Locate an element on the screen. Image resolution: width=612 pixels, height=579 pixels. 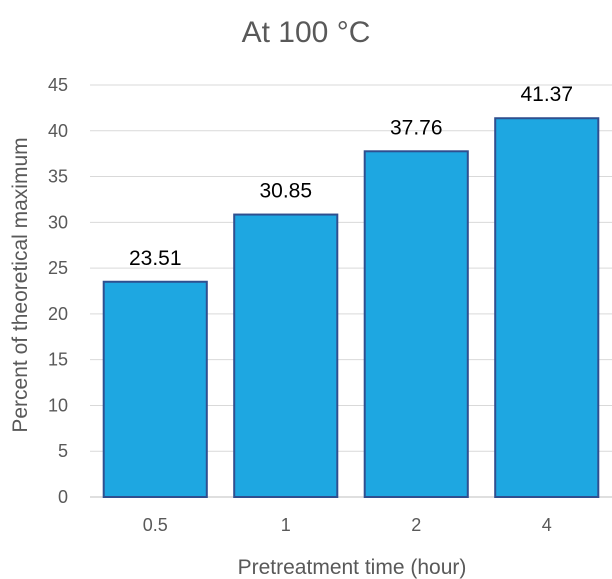
y-tick-label: 5 is located at coordinates (63, 451).